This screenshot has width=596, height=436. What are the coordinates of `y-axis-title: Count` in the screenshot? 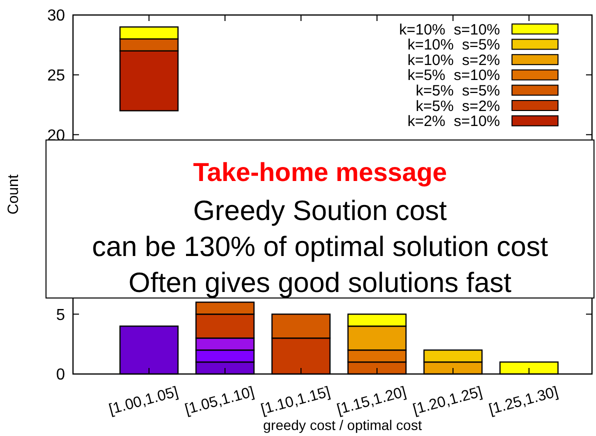 It's located at (13, 194).